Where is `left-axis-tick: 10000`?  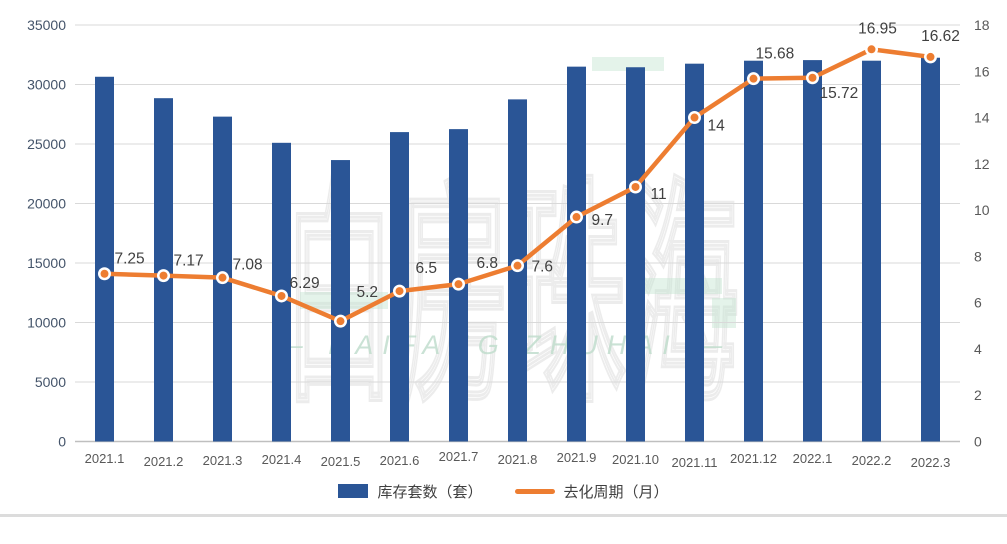
left-axis-tick: 10000 is located at coordinates (46, 323).